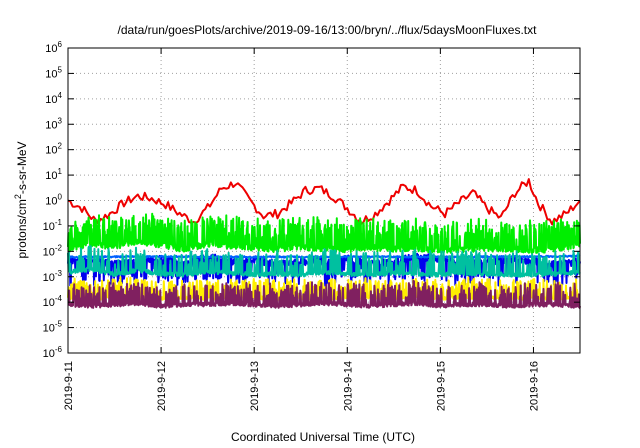  I want to click on y-tick-label: 10⁻¹, so click(53, 225).